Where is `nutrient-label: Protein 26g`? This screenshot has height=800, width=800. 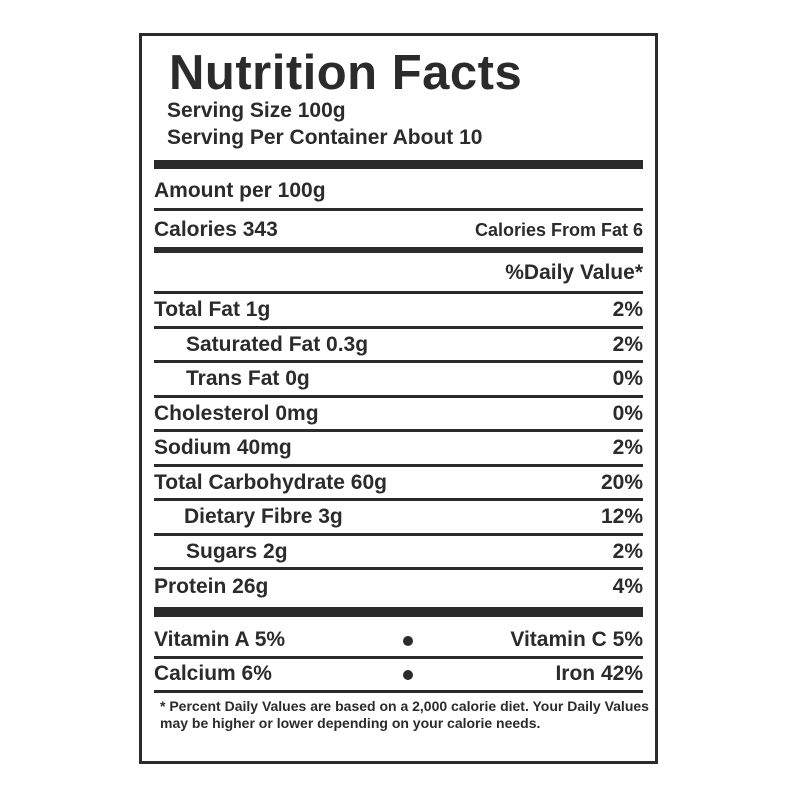
nutrient-label: Protein 26g is located at coordinates (211, 586).